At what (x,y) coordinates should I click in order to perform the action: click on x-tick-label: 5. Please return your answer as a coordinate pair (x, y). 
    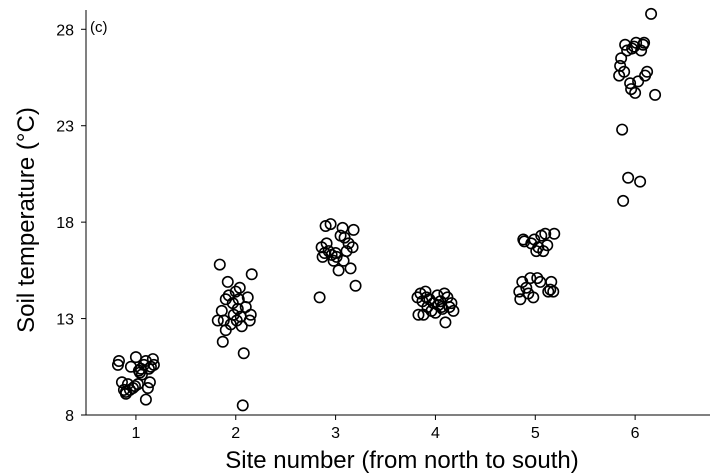
    Looking at the image, I should click on (535, 433).